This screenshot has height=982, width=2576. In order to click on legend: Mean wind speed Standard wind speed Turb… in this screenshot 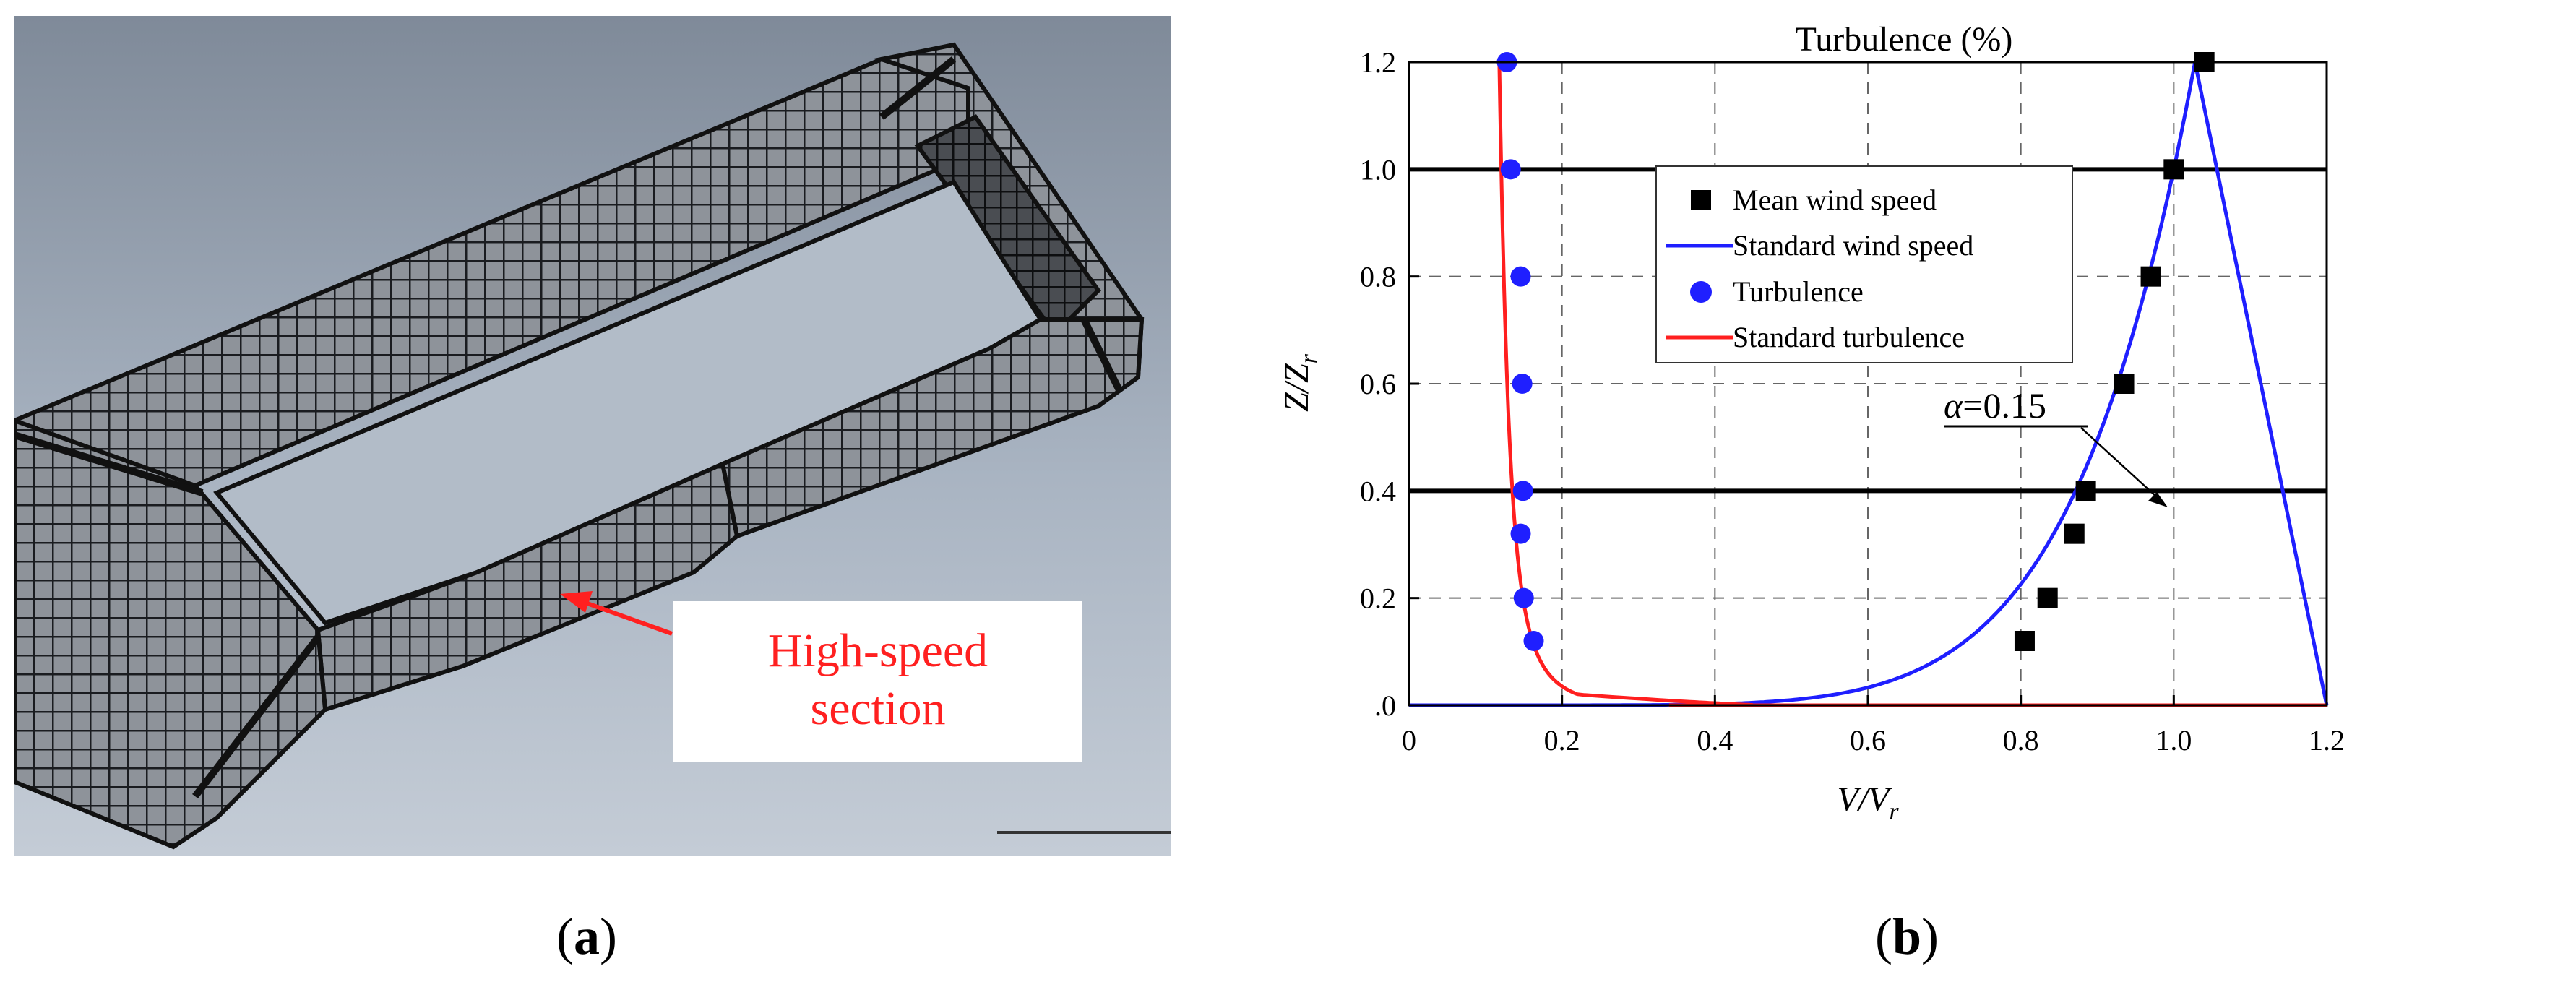, I will do `click(1864, 264)`.